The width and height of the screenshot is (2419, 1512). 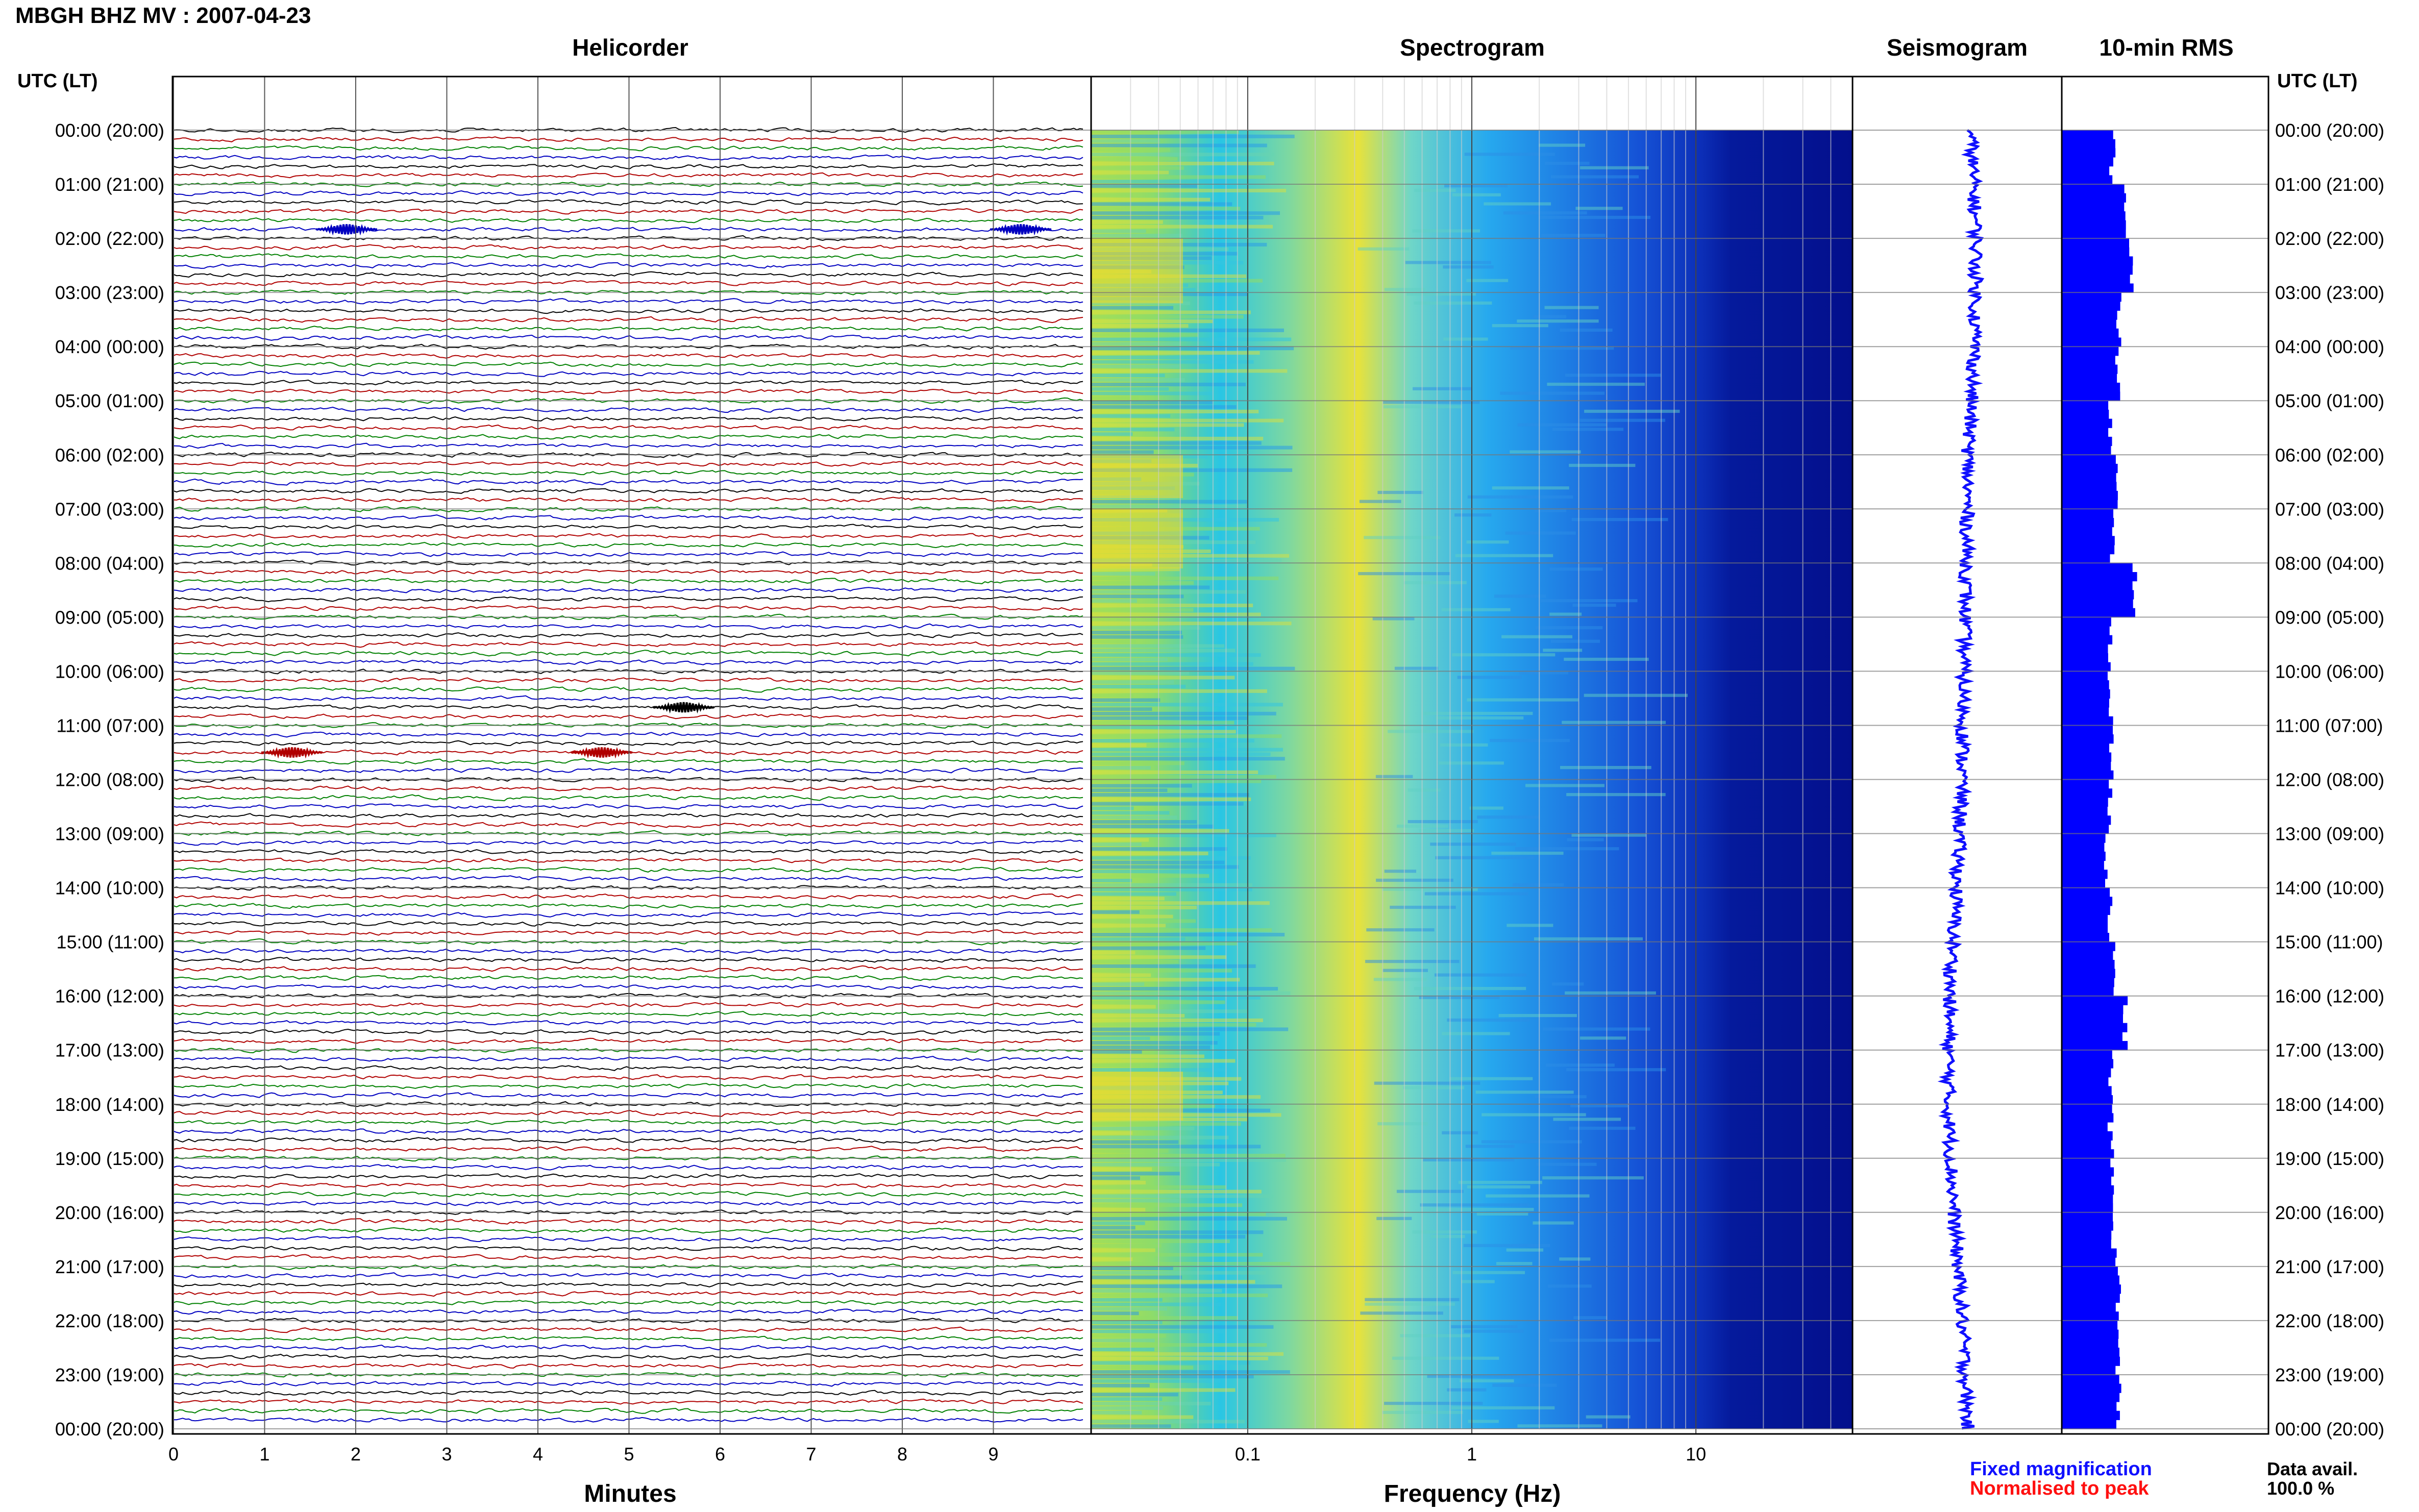 What do you see at coordinates (2329, 1266) in the screenshot?
I see `hour-label-right: 21:00 (17:00)` at bounding box center [2329, 1266].